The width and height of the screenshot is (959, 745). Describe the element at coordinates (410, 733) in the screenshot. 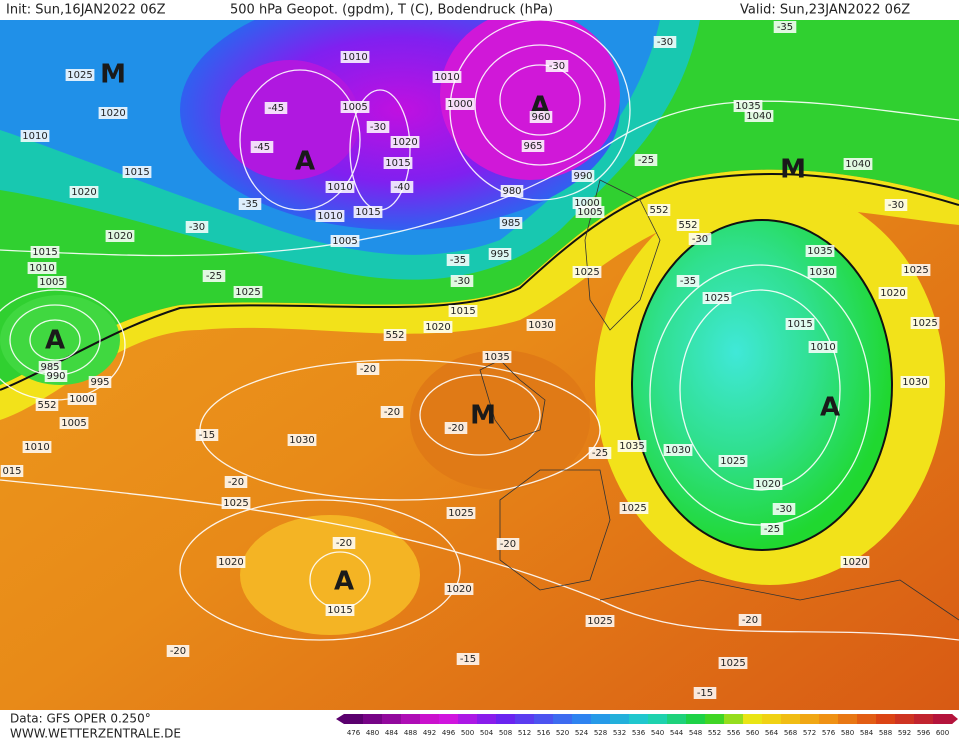

I see `colorbar-label: 488` at that location.